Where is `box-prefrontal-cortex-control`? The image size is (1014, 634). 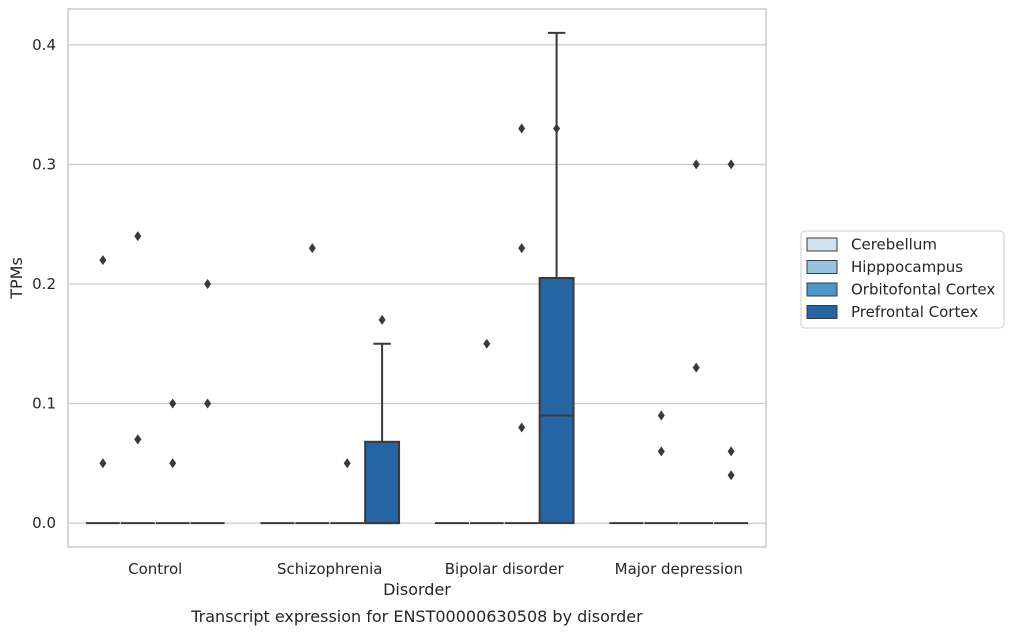
box-prefrontal-cortex-control is located at coordinates (207, 401).